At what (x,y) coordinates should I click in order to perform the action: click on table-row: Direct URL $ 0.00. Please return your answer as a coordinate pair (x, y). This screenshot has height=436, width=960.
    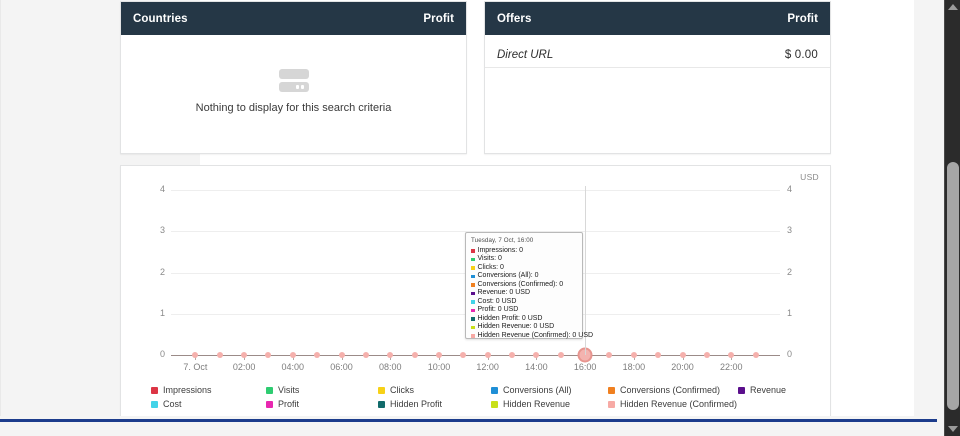
    Looking at the image, I should click on (657, 55).